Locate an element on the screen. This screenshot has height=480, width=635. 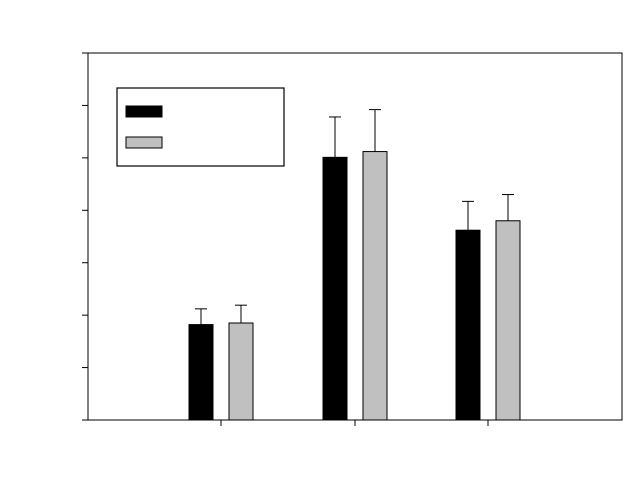
bar-series1-cat2 is located at coordinates (335, 288).